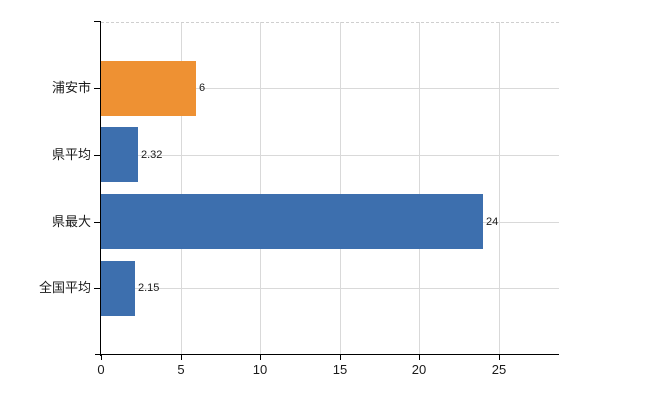  I want to click on bar-県平均, so click(119, 154).